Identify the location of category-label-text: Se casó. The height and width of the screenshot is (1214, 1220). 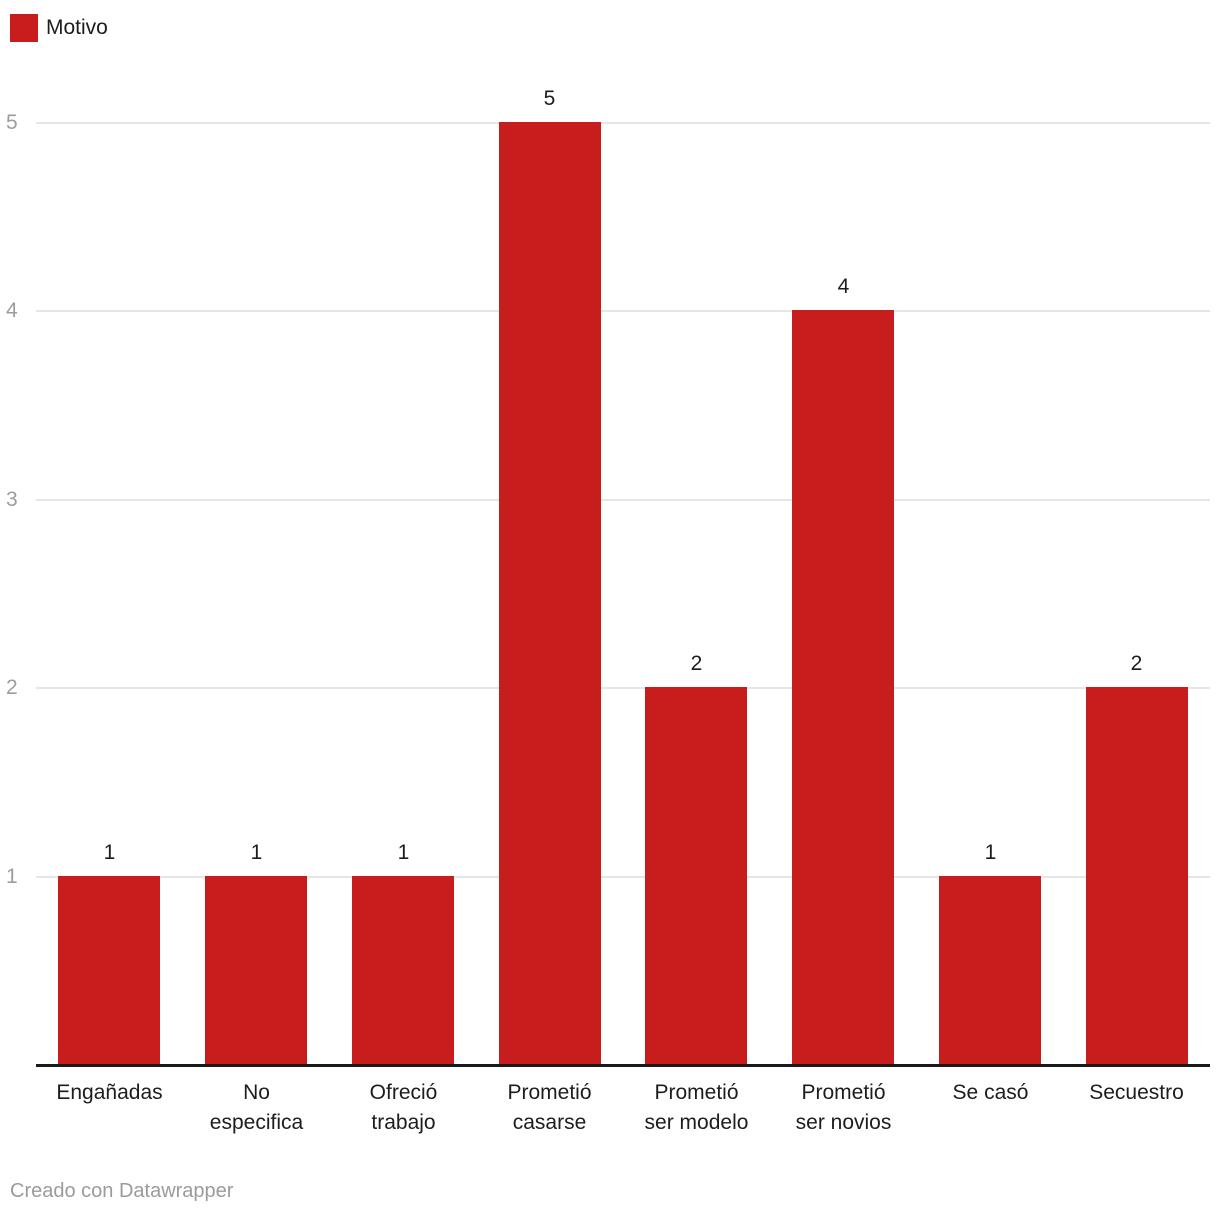
(990, 1092).